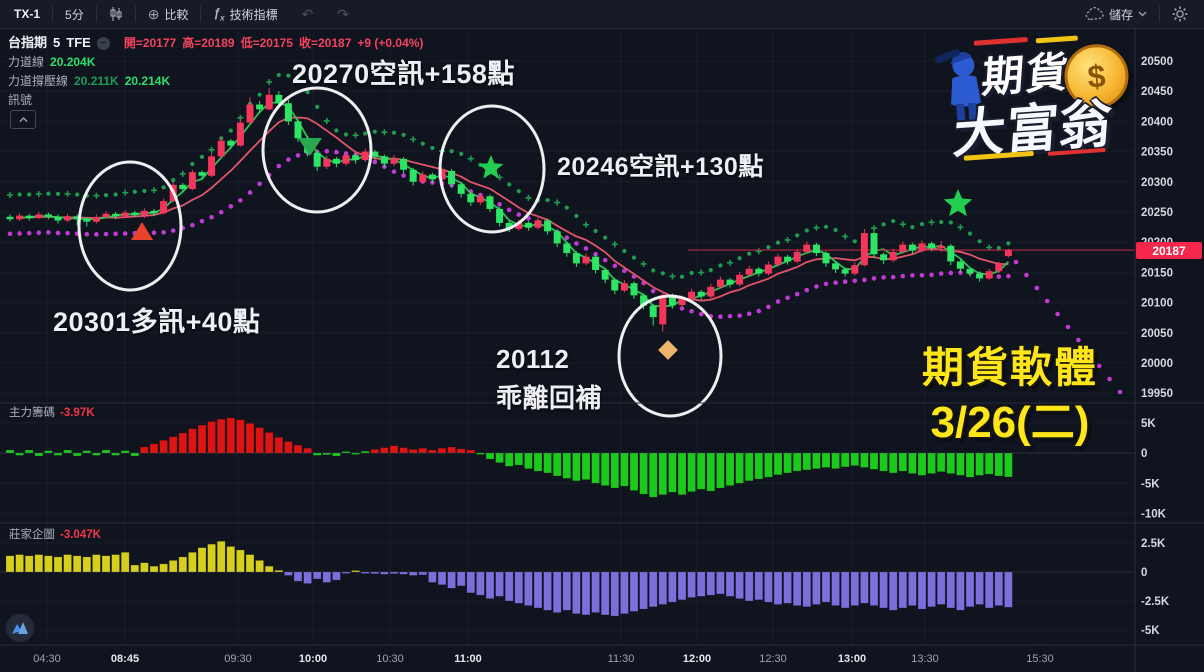 Image resolution: width=1204 pixels, height=672 pixels. I want to click on panel3-legend: 莊家企圖 -3.047K, so click(55, 534).